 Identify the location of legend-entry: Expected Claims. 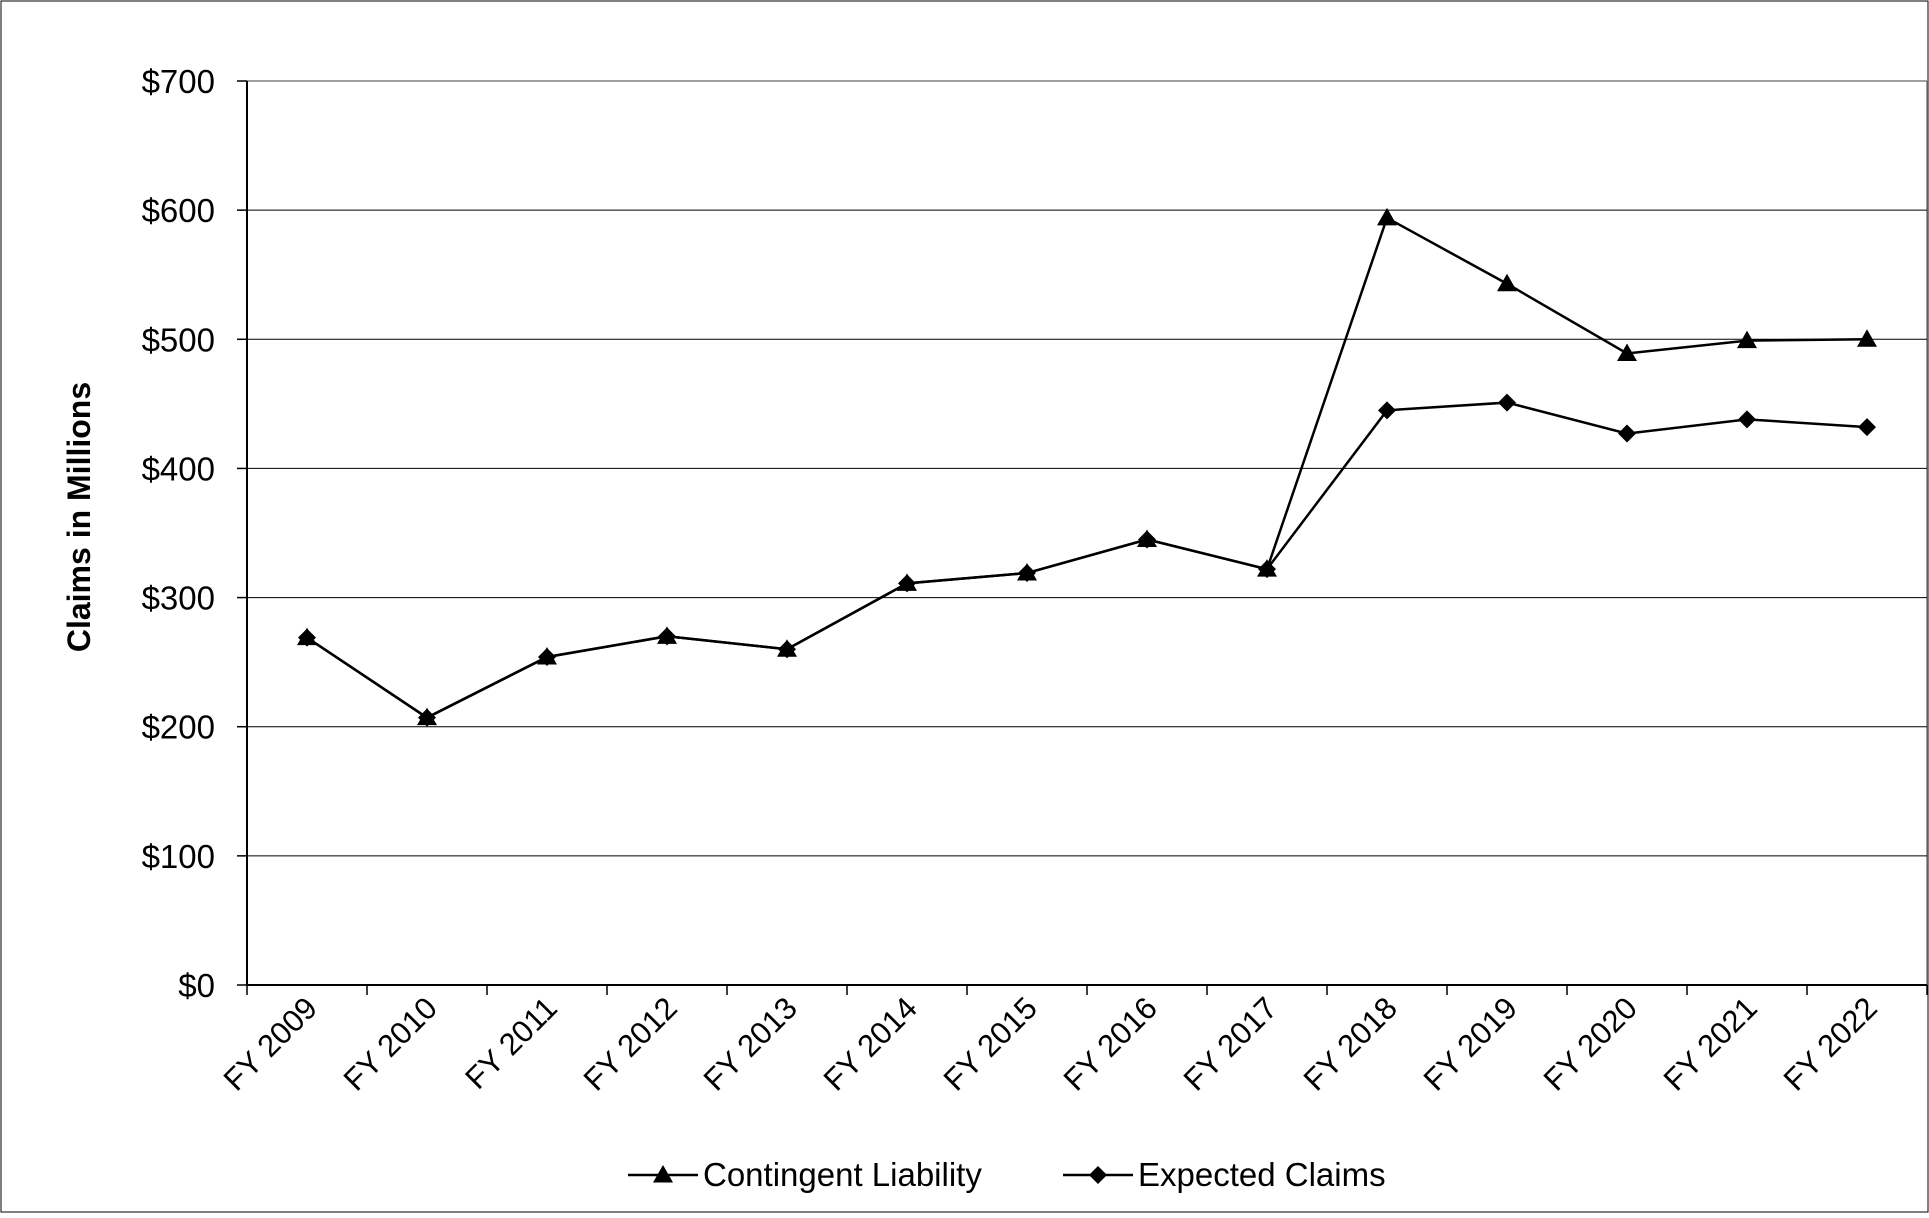
(1224, 1174).